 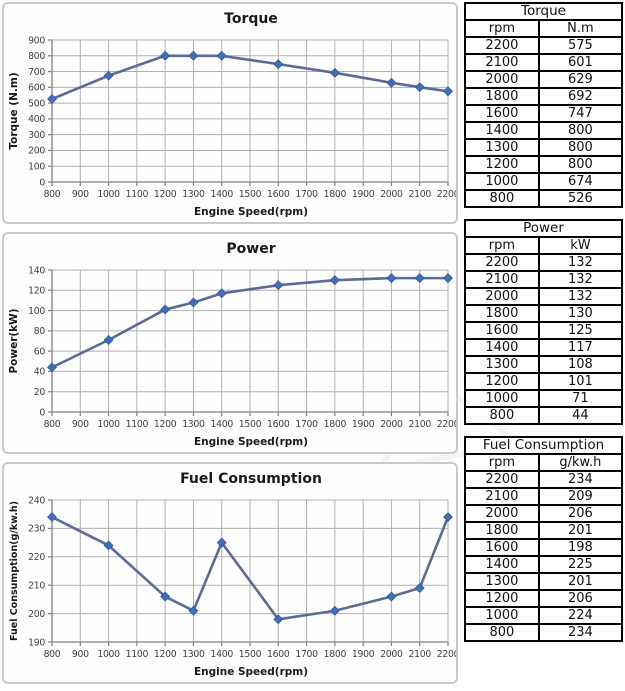 I want to click on y-tick-label: 700, so click(x=36, y=72).